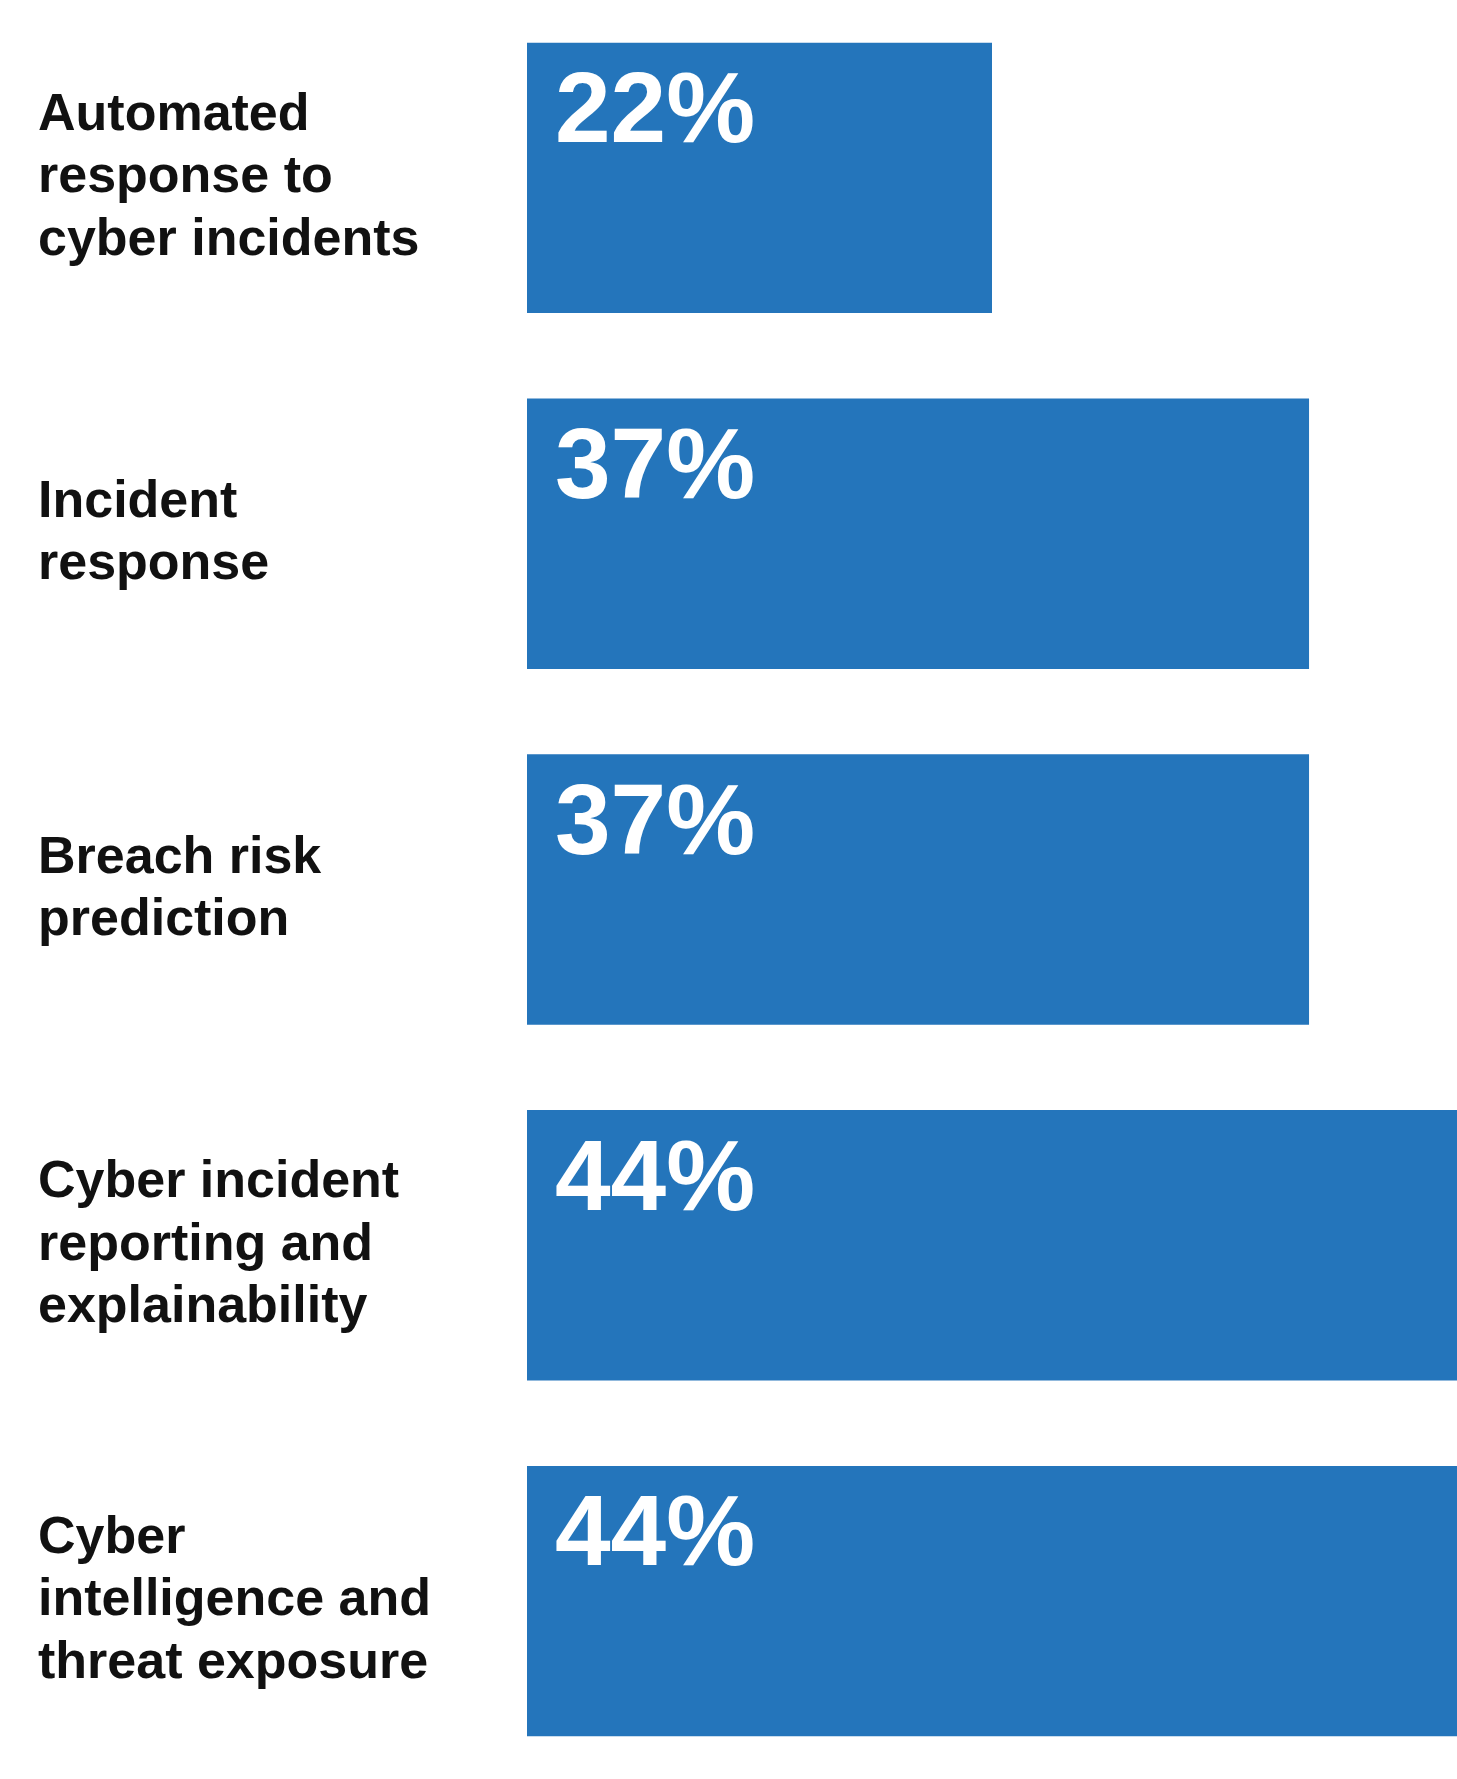  Describe the element at coordinates (219, 1242) in the screenshot. I see `y-tick-label: Cyber incident reporting and explainability` at that location.